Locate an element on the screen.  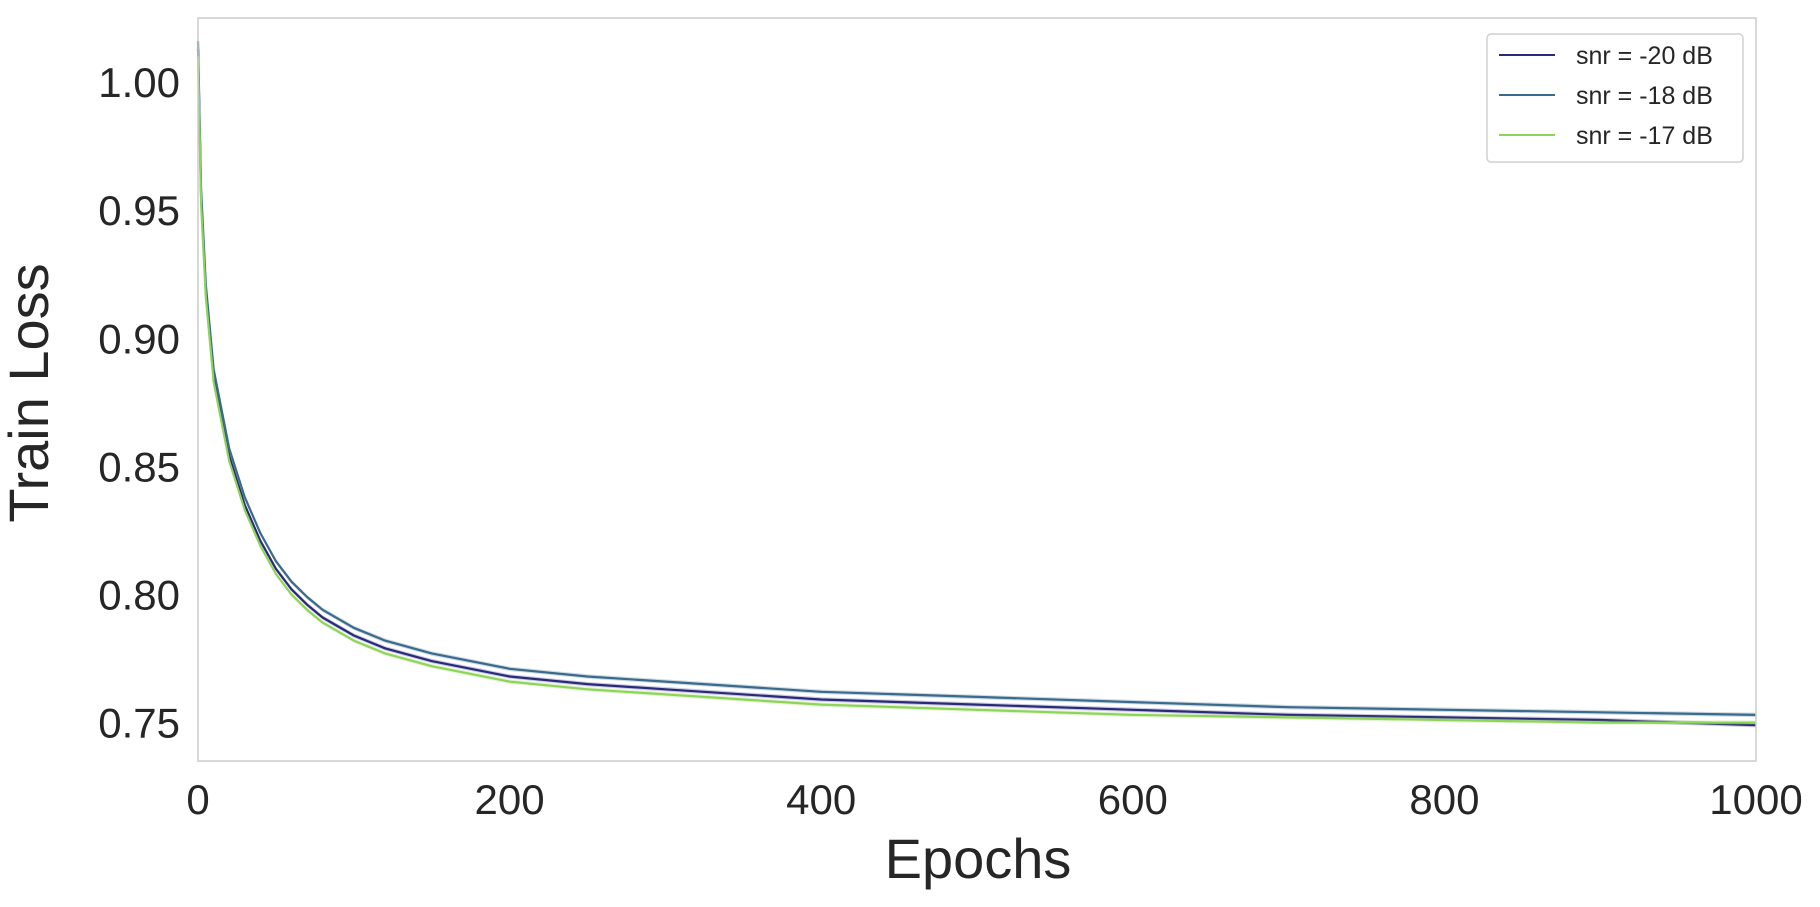
x-tick-label: 200 is located at coordinates (510, 799).